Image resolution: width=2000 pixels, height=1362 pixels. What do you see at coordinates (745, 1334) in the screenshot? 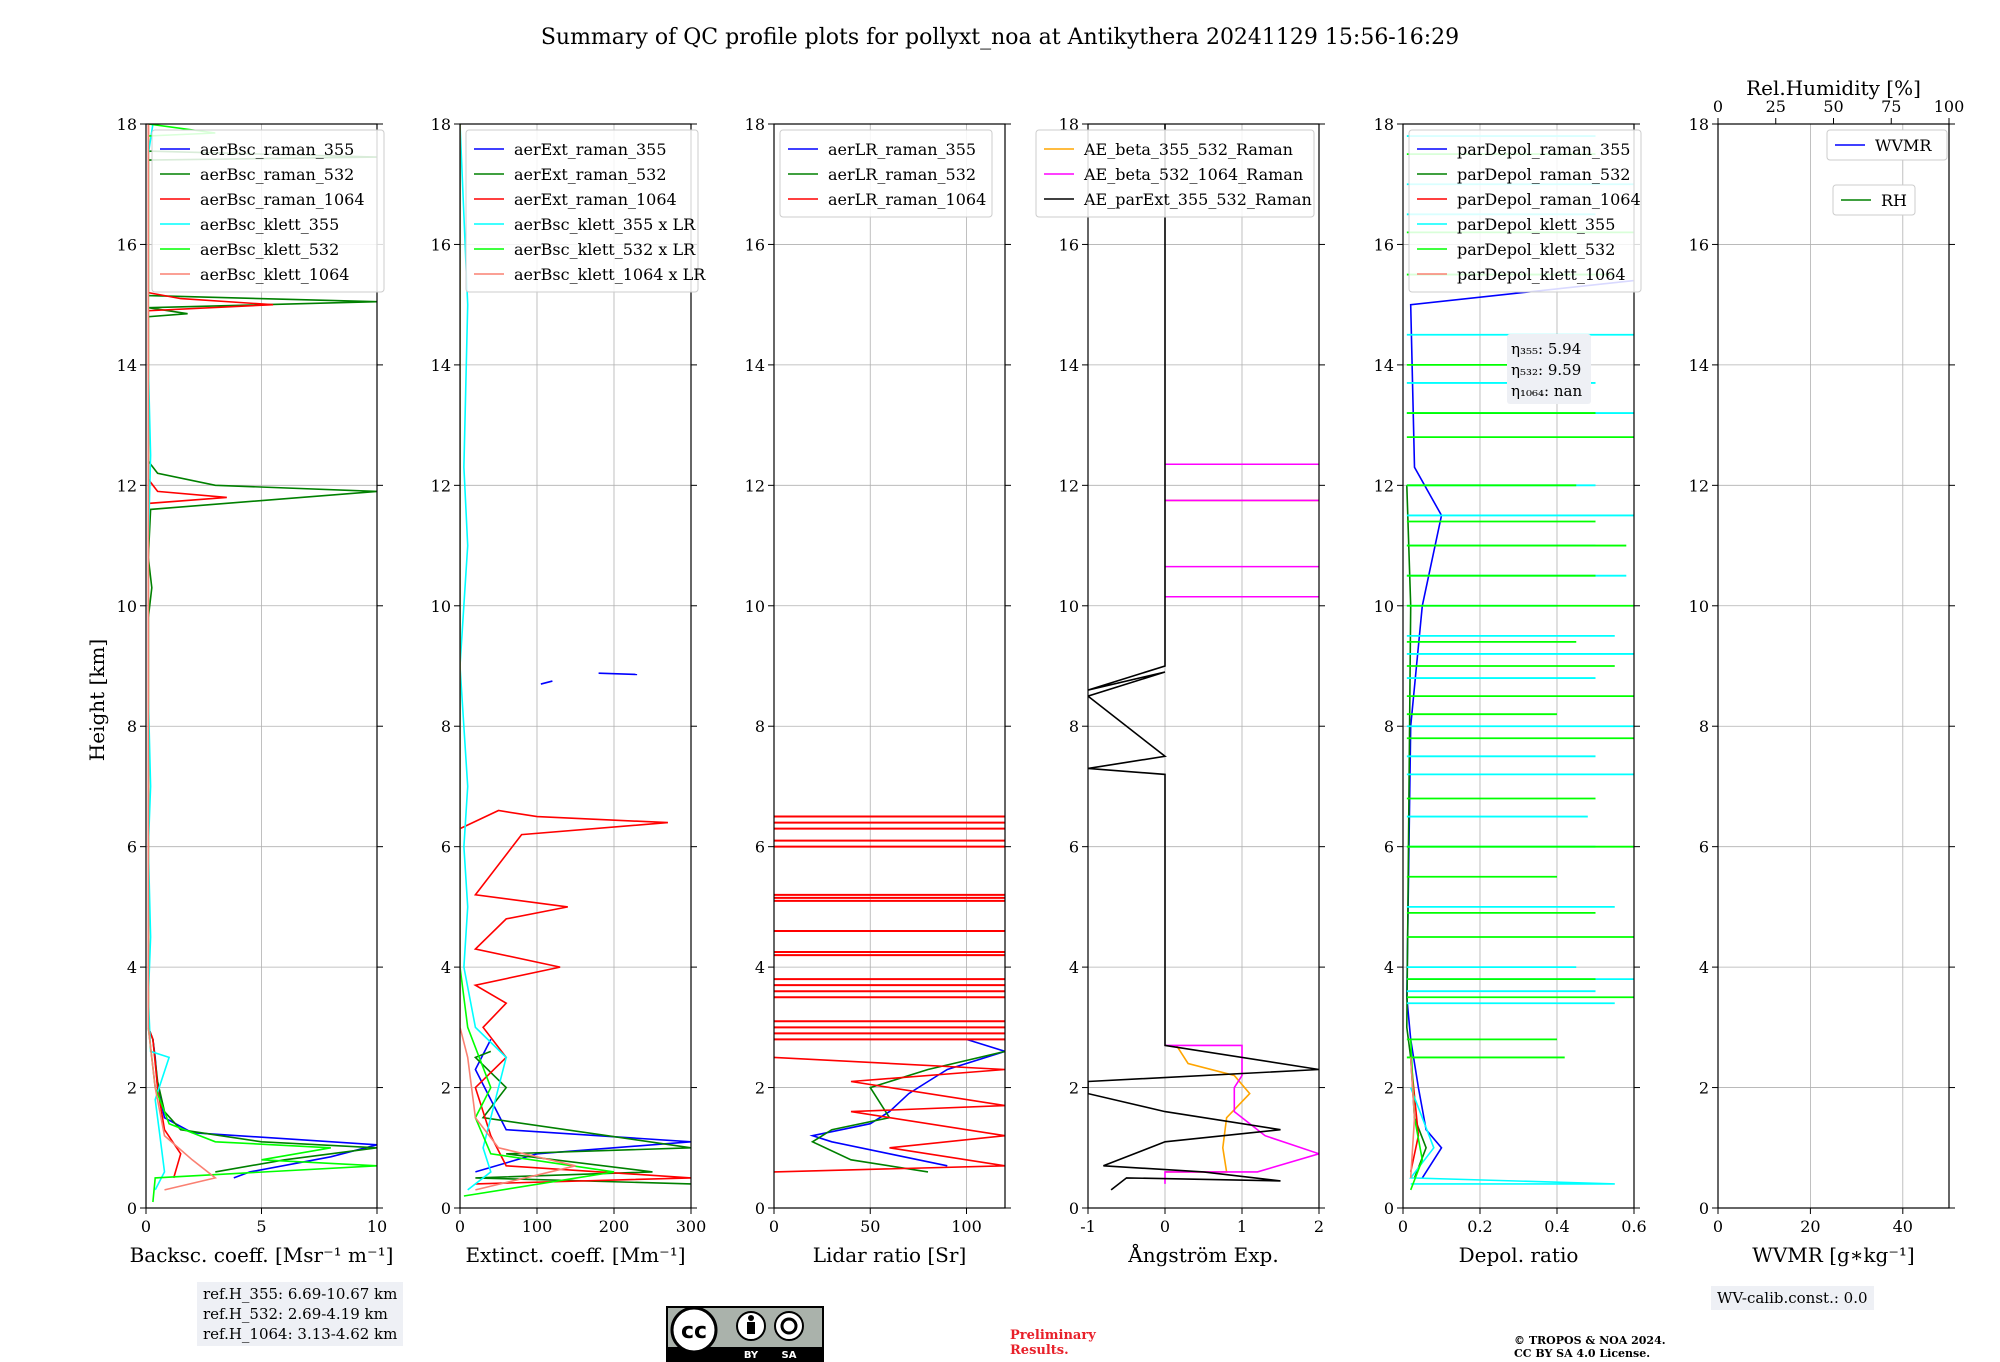
I see `cc-by-sa-icon: cc BY SA` at bounding box center [745, 1334].